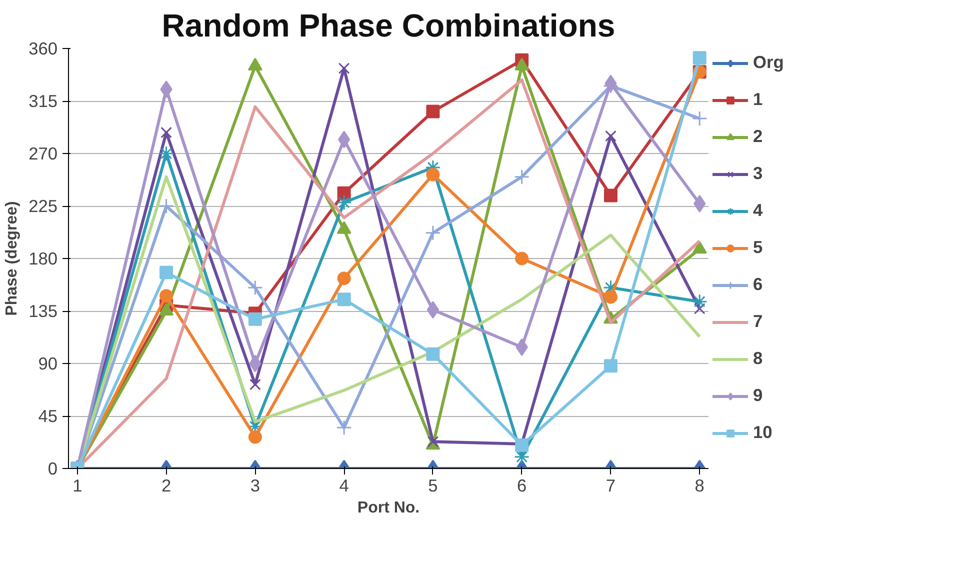 This screenshot has height=586, width=962. Describe the element at coordinates (43, 206) in the screenshot. I see `y-tick-label: 225` at that location.